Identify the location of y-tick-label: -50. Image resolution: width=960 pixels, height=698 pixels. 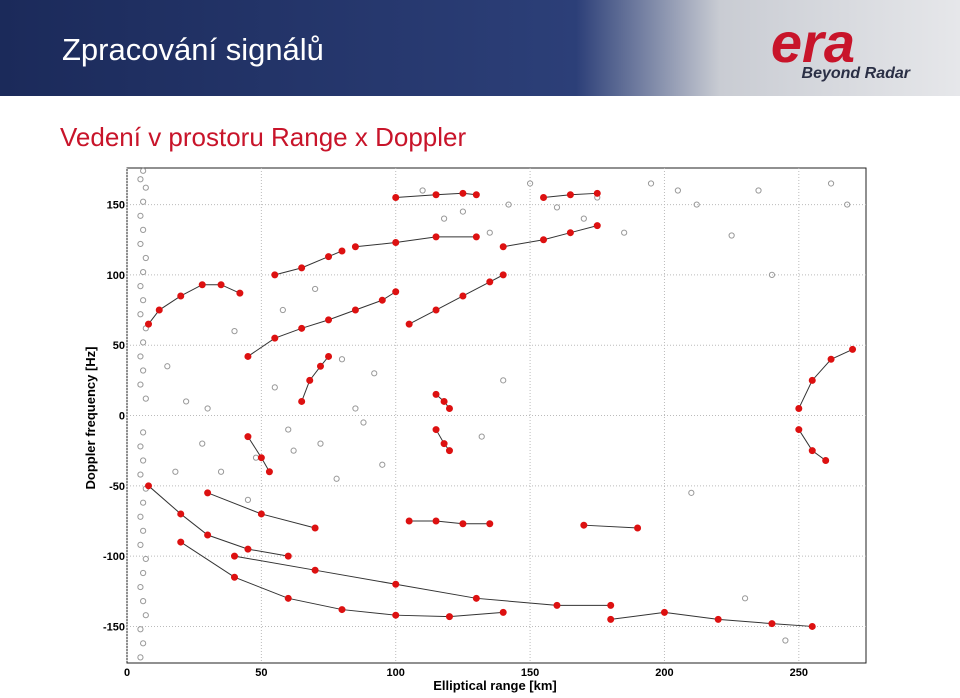
(117, 487).